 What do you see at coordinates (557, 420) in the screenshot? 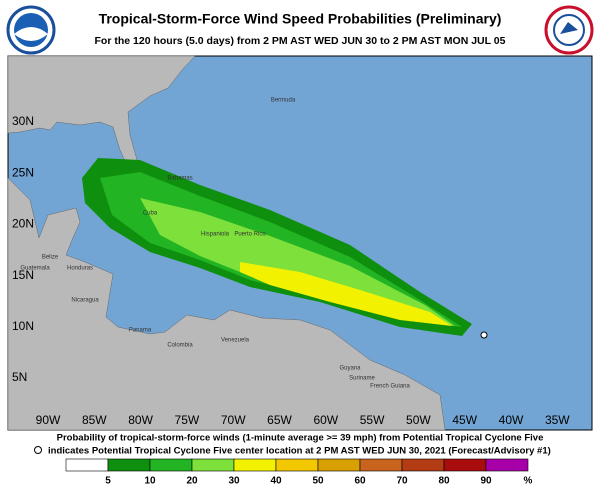
I see `longitude-label: 35W` at bounding box center [557, 420].